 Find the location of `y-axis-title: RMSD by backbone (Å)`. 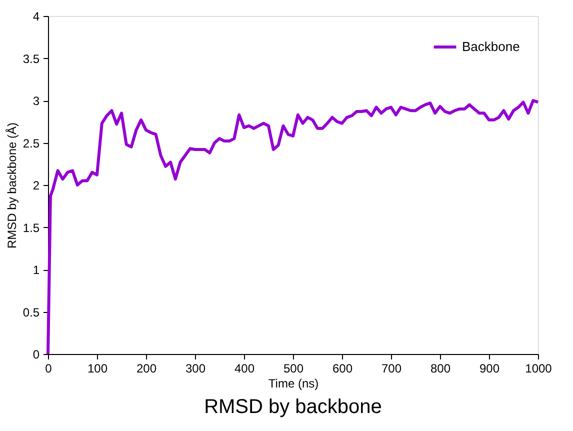

y-axis-title: RMSD by backbone (Å) is located at coordinates (11, 185).